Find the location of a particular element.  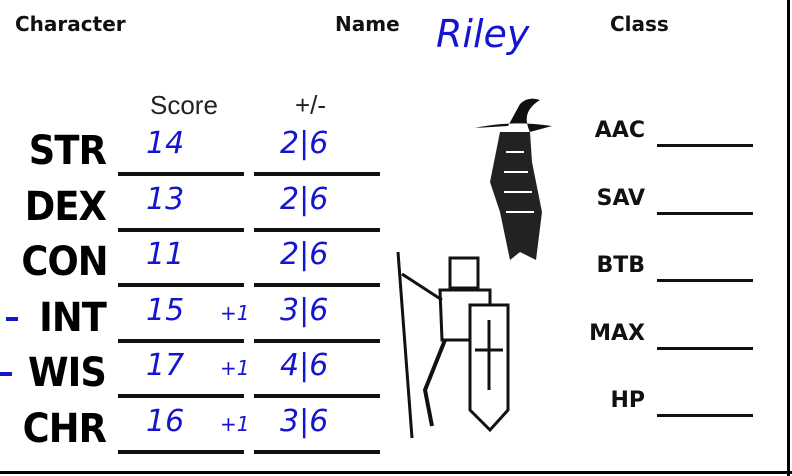

stat-label-chr: CHR is located at coordinates (64, 428).